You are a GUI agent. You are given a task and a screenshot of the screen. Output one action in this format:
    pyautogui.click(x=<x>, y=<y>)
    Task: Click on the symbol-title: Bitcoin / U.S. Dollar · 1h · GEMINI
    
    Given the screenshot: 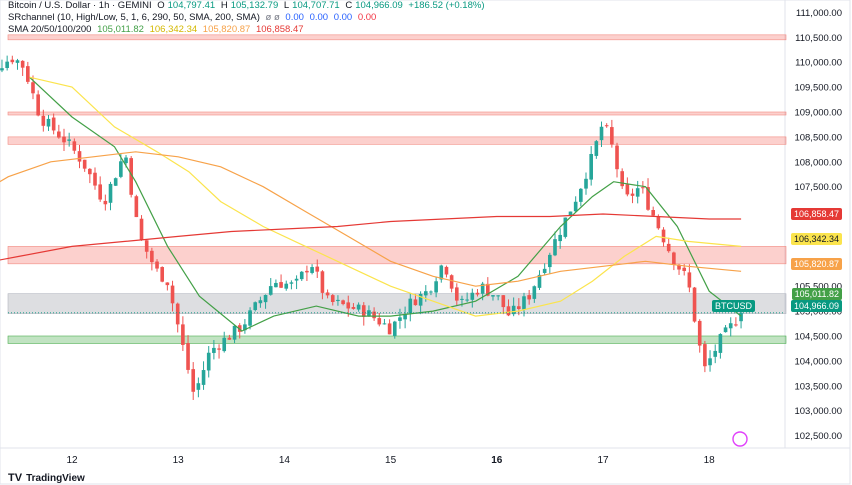 What is the action you would take?
    pyautogui.click(x=80, y=5)
    